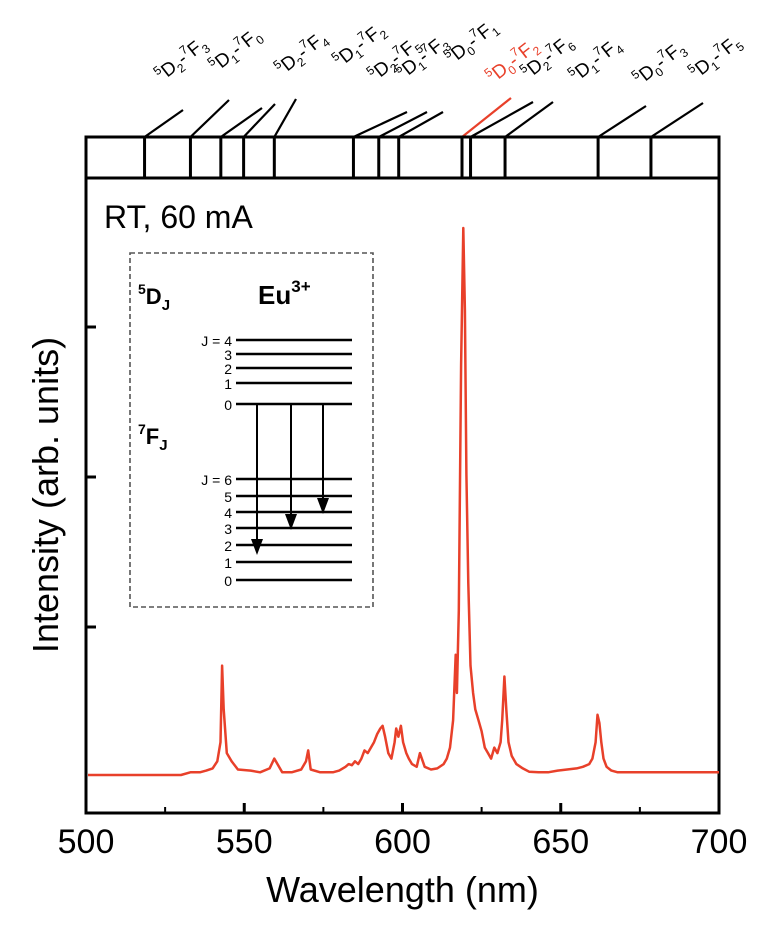 This screenshot has width=781, height=926. What do you see at coordinates (228, 497) in the screenshot?
I see `lower-level-label: 5` at bounding box center [228, 497].